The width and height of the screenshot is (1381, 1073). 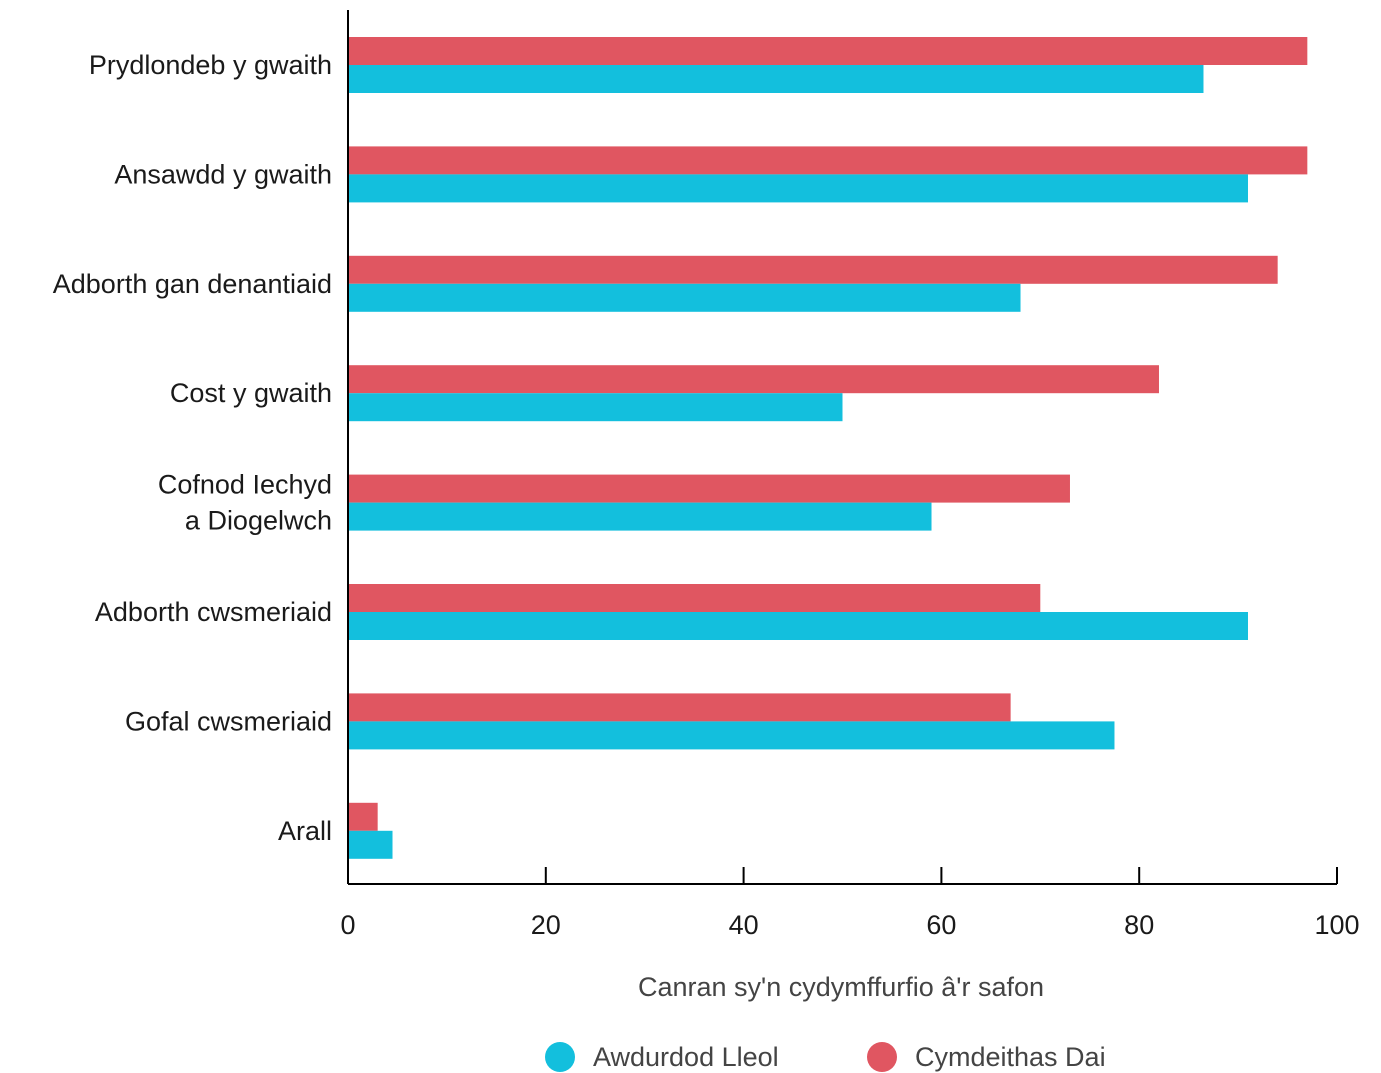 What do you see at coordinates (941, 925) in the screenshot?
I see `x-tick-label: 60` at bounding box center [941, 925].